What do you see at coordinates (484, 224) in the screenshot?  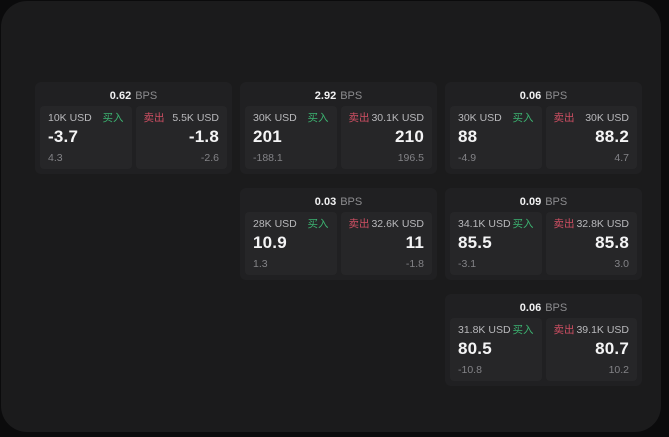 I see `buy-amount: 34.1K USD` at bounding box center [484, 224].